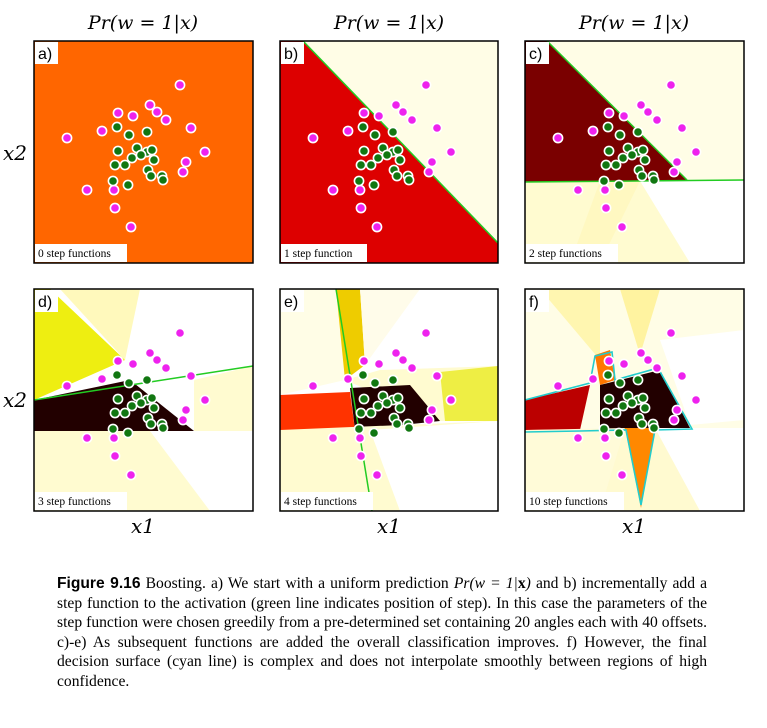 The height and width of the screenshot is (728, 767). I want to click on step-line, so click(617, 111).